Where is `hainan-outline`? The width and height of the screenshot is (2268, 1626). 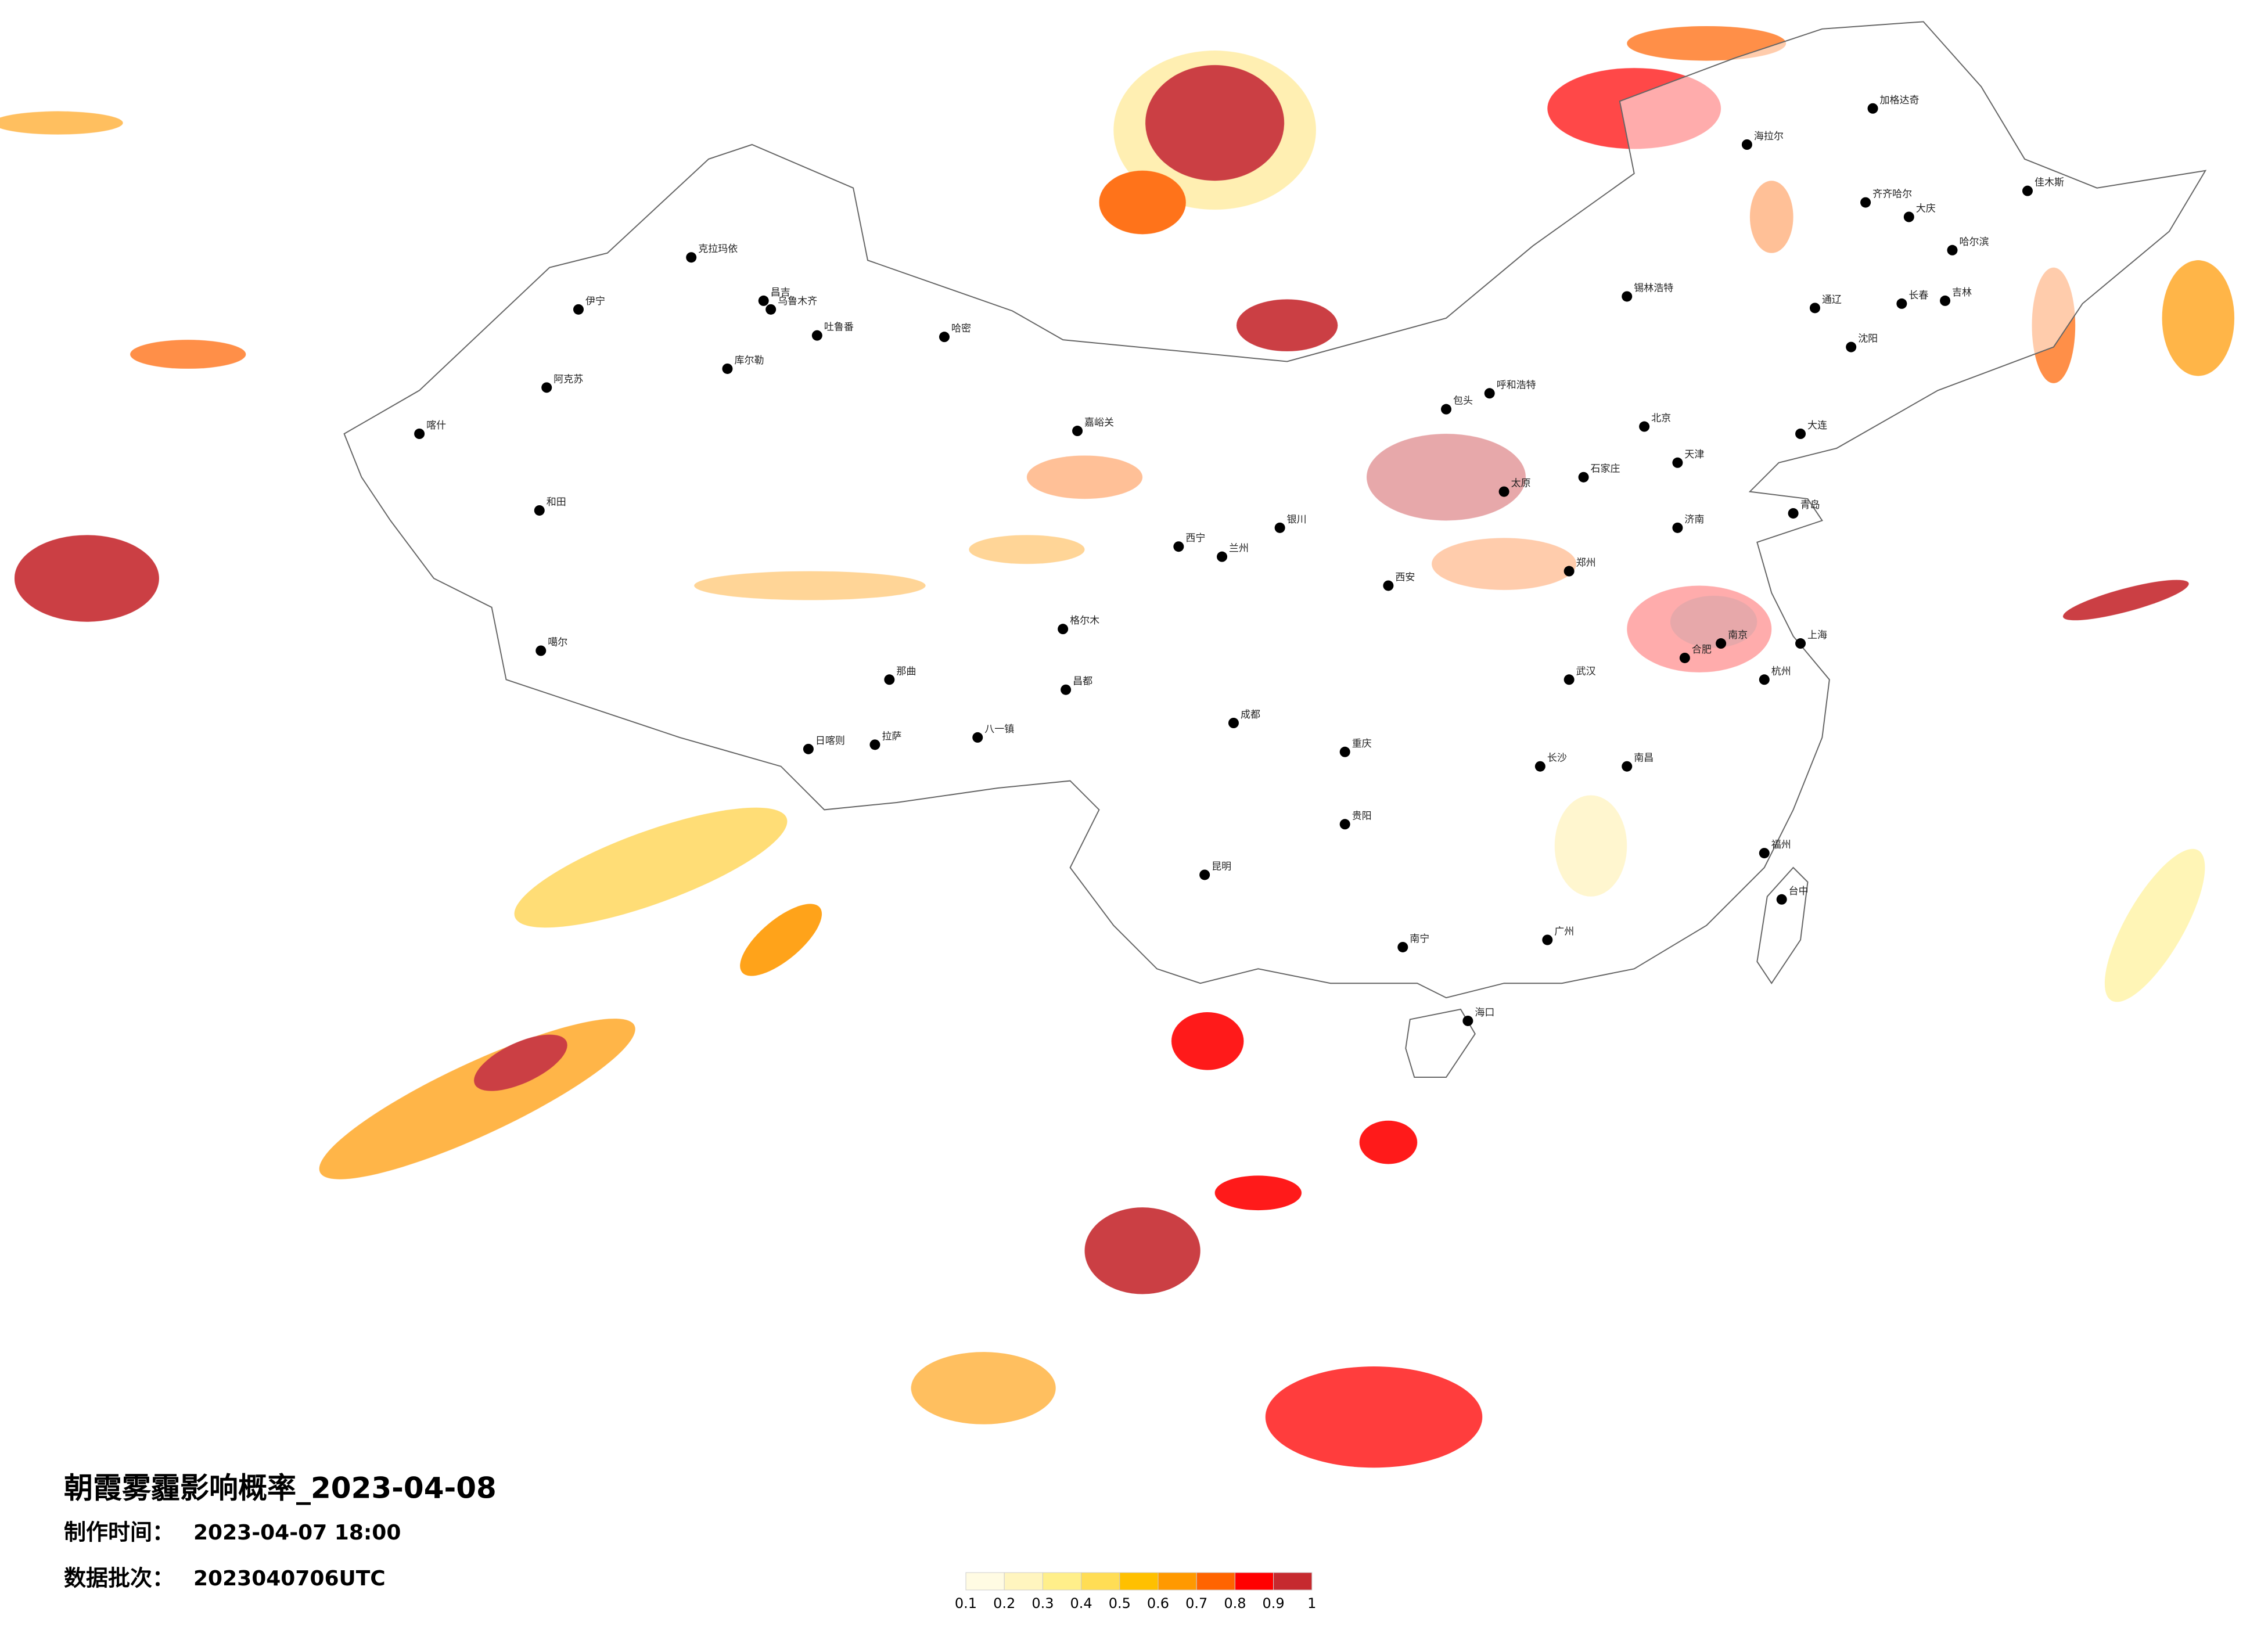 hainan-outline is located at coordinates (1440, 1043).